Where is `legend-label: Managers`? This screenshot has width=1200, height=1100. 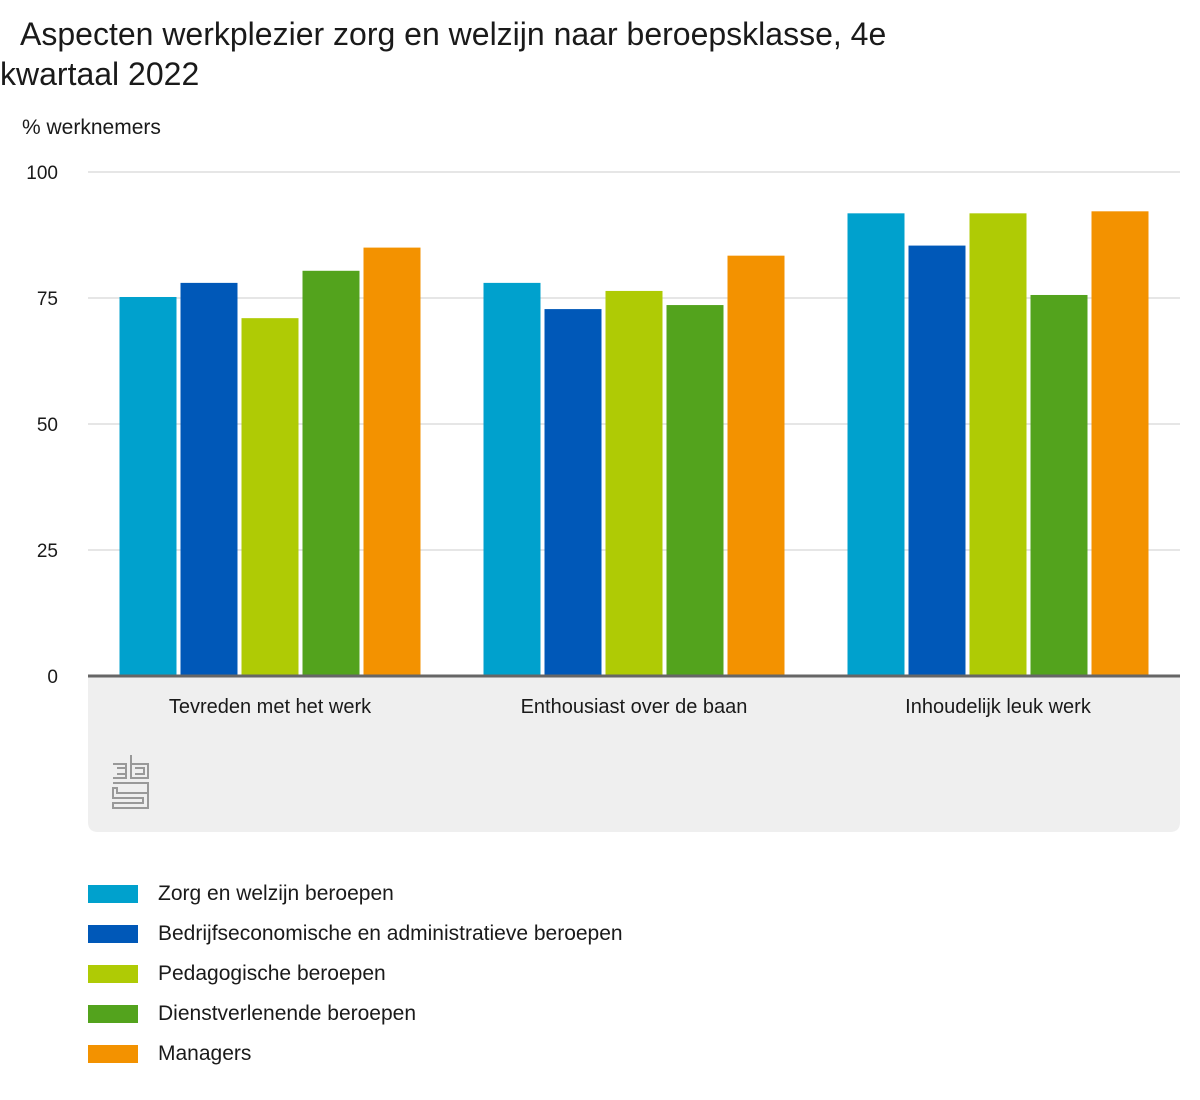
legend-label: Managers is located at coordinates (205, 1053).